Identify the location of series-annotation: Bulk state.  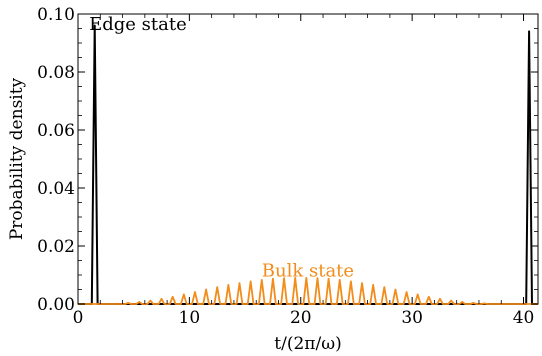
(308, 271).